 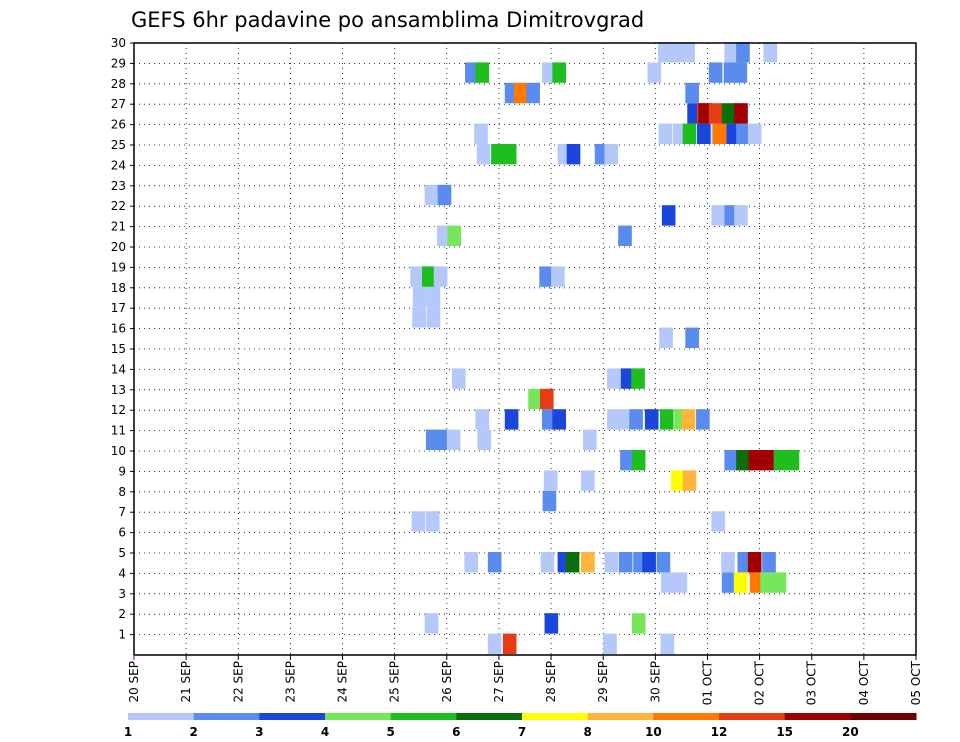 I want to click on x-tick-label: 27 SEP, so click(x=499, y=682).